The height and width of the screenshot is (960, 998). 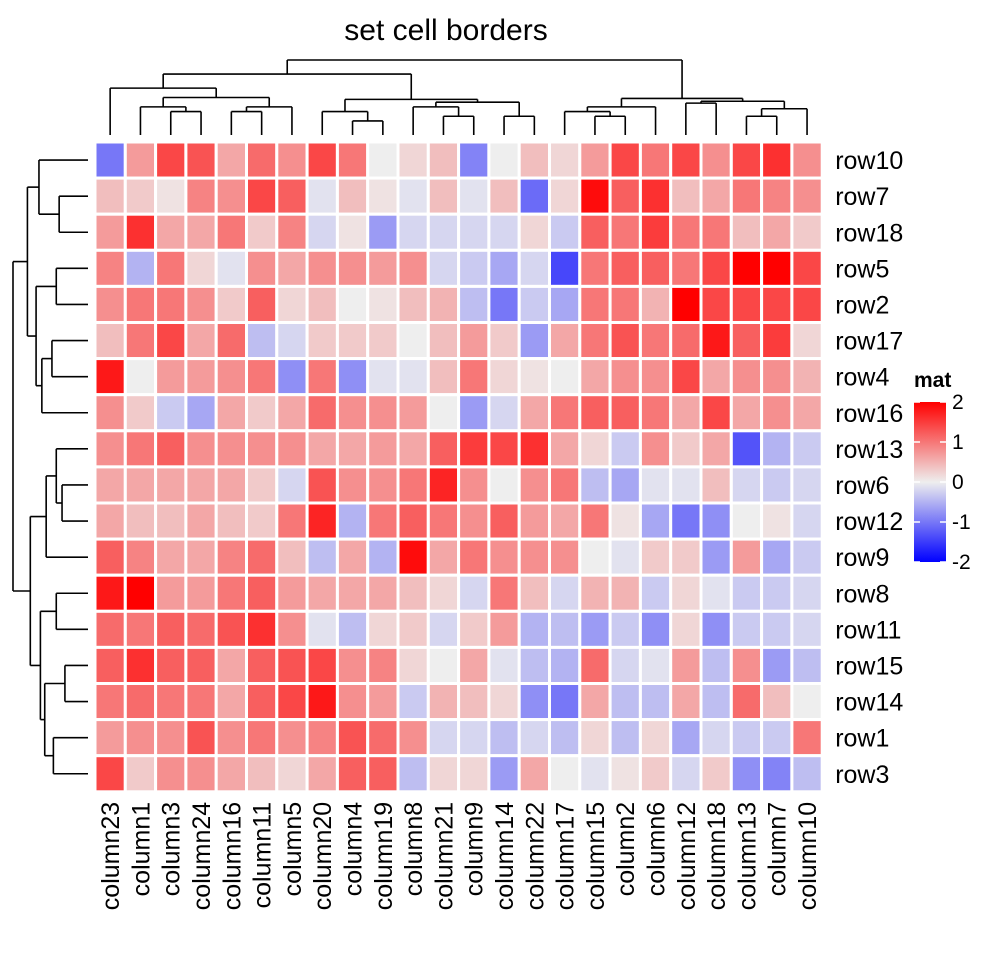 I want to click on row-dendrogram, so click(x=50, y=467).